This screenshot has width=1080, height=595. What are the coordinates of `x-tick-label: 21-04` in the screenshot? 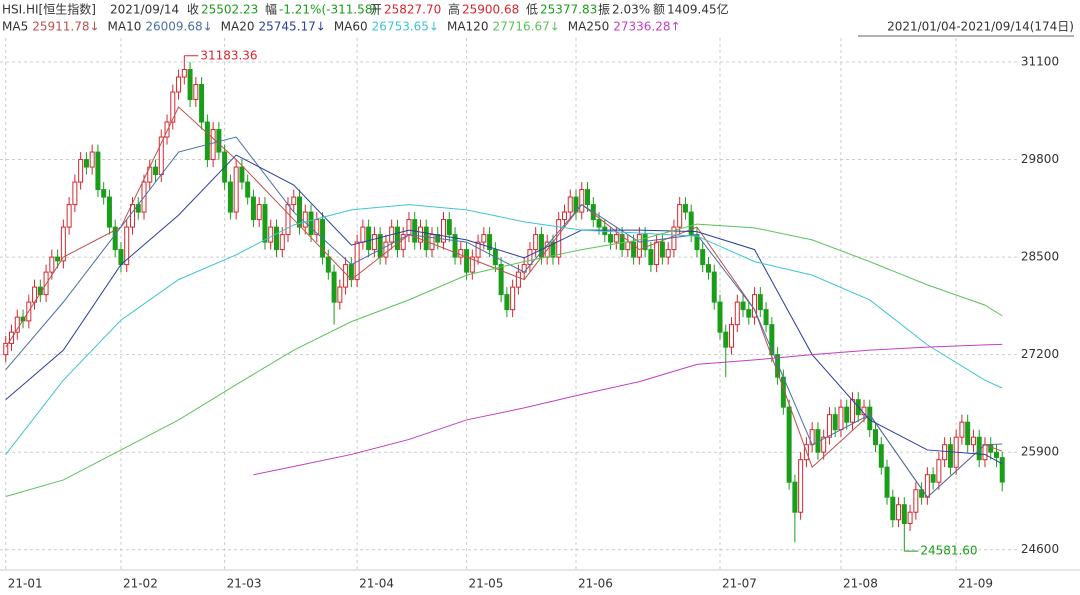 It's located at (376, 584).